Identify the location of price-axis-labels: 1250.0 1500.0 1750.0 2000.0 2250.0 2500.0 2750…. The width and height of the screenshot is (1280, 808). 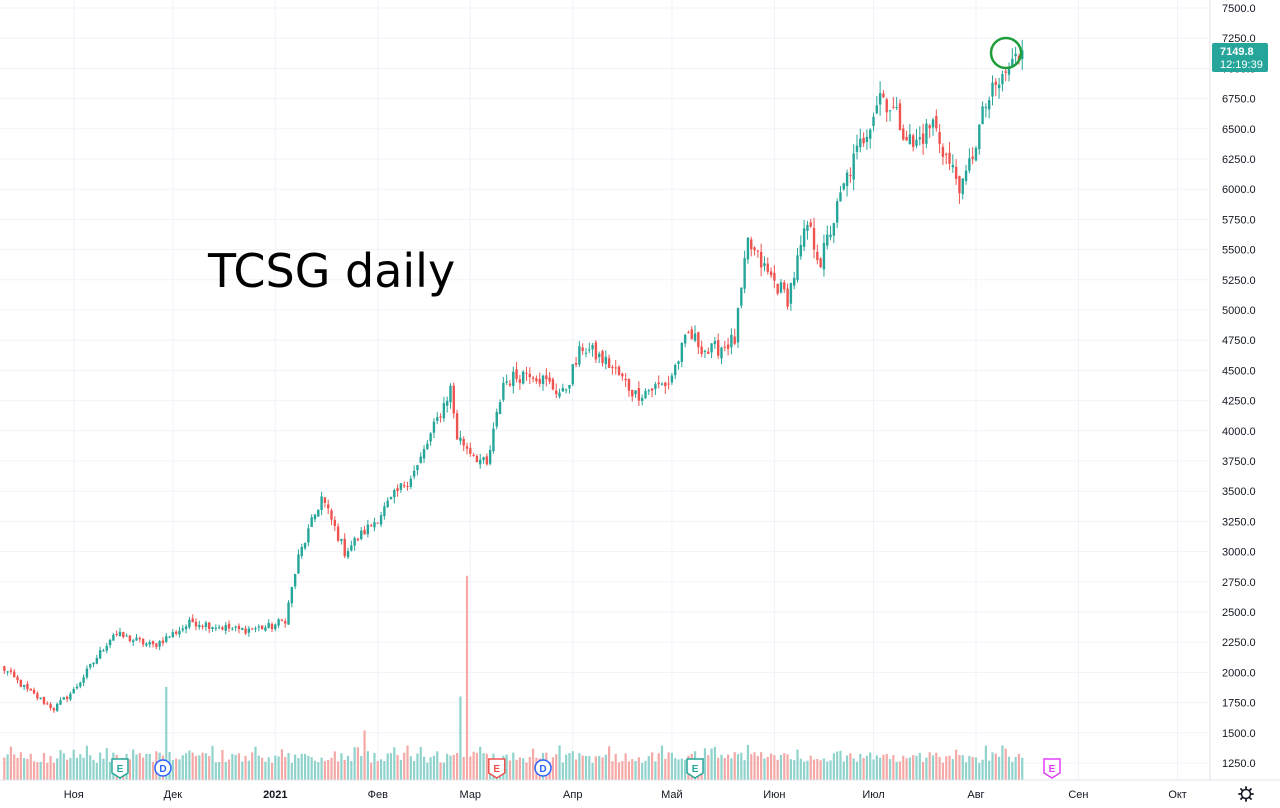
(1239, 386).